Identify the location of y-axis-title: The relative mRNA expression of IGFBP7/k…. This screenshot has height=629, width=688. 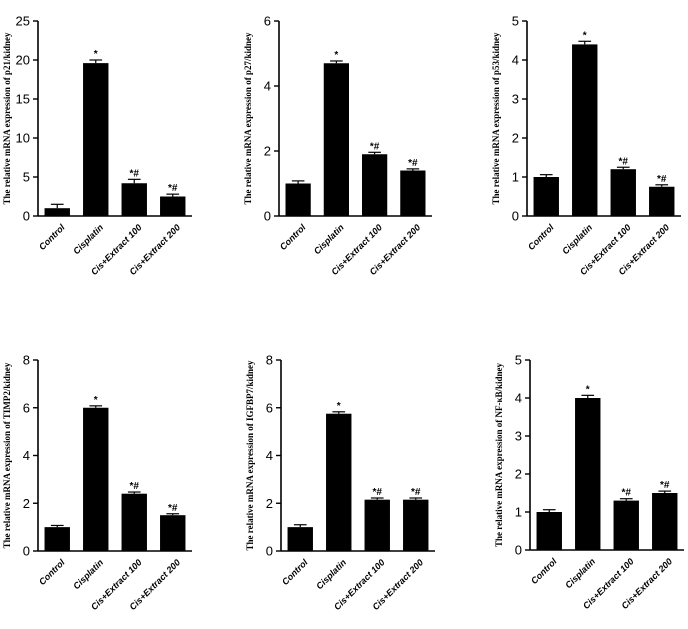
(250, 455).